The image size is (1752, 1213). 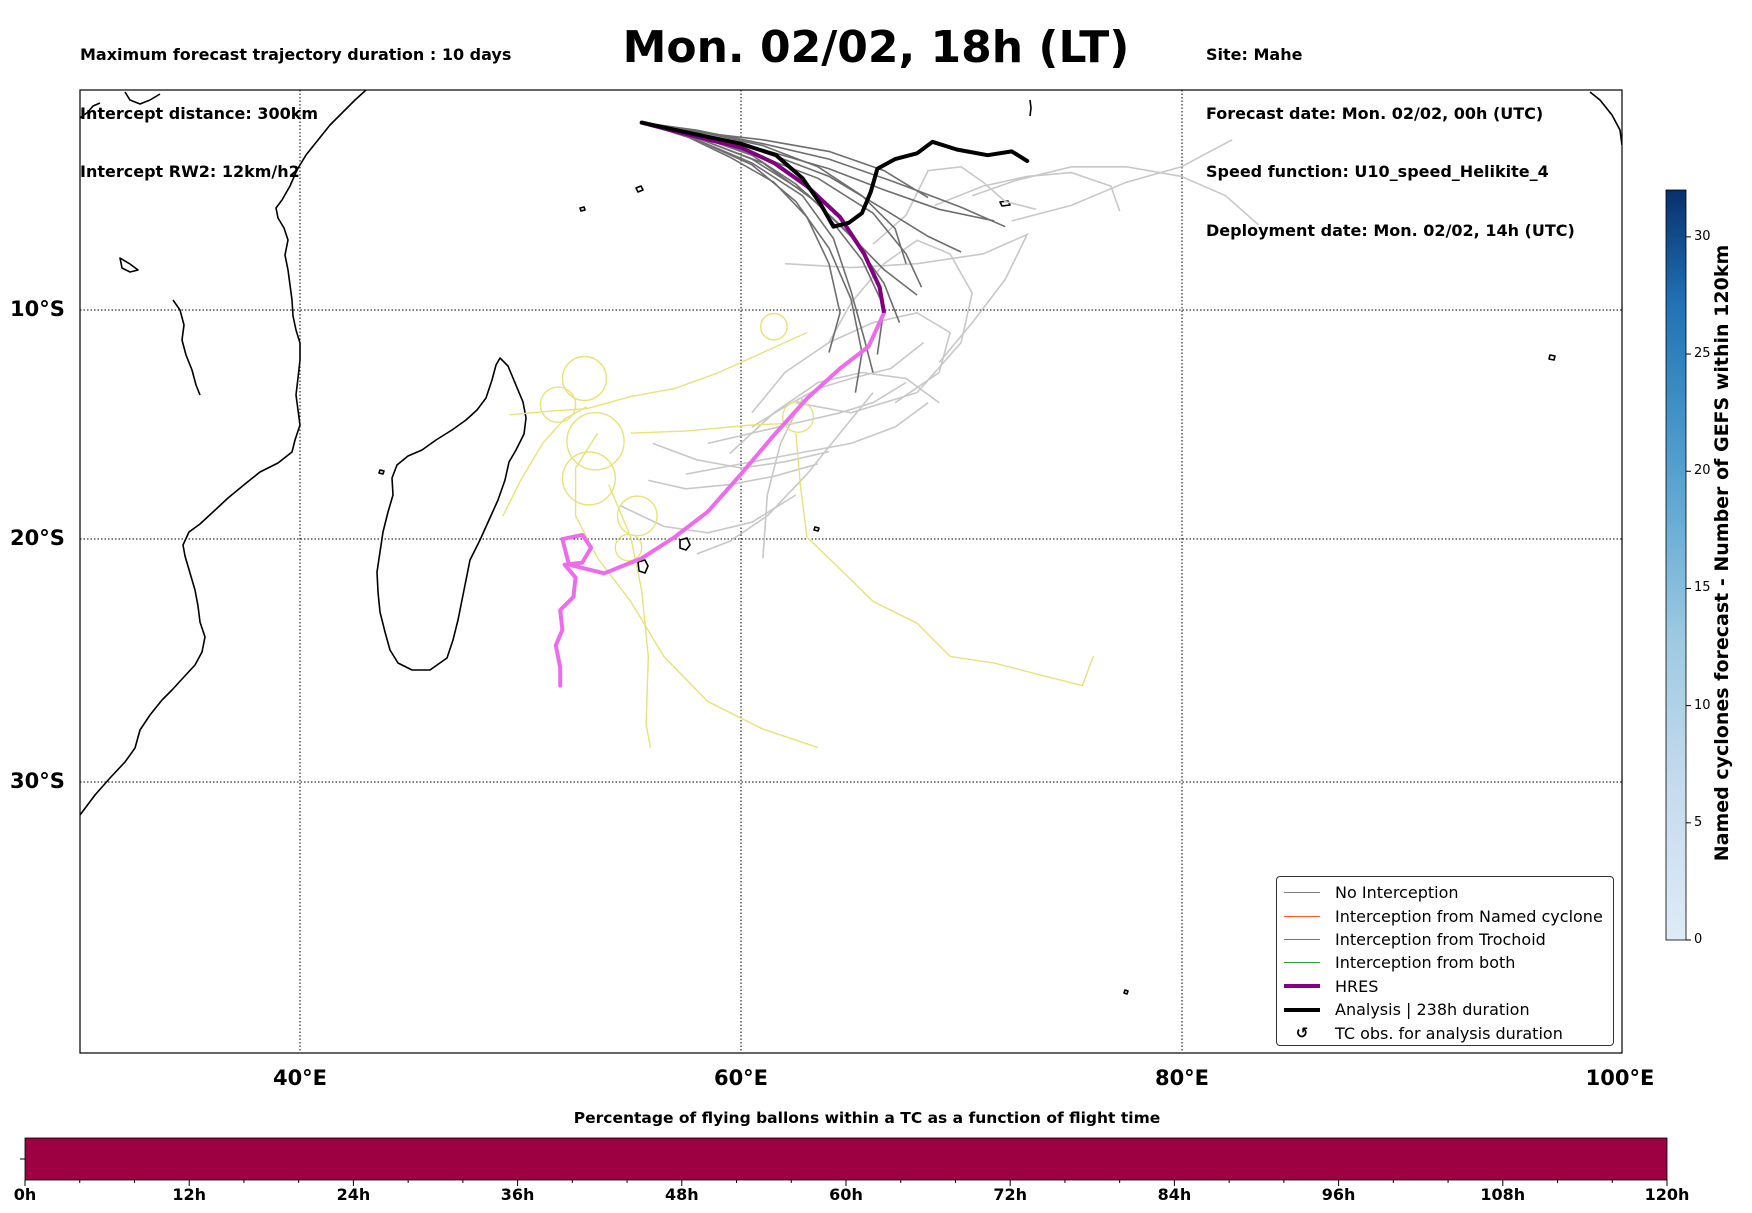 I want to click on horizontal-colorbar-tick-label: 48h, so click(x=681, y=1194).